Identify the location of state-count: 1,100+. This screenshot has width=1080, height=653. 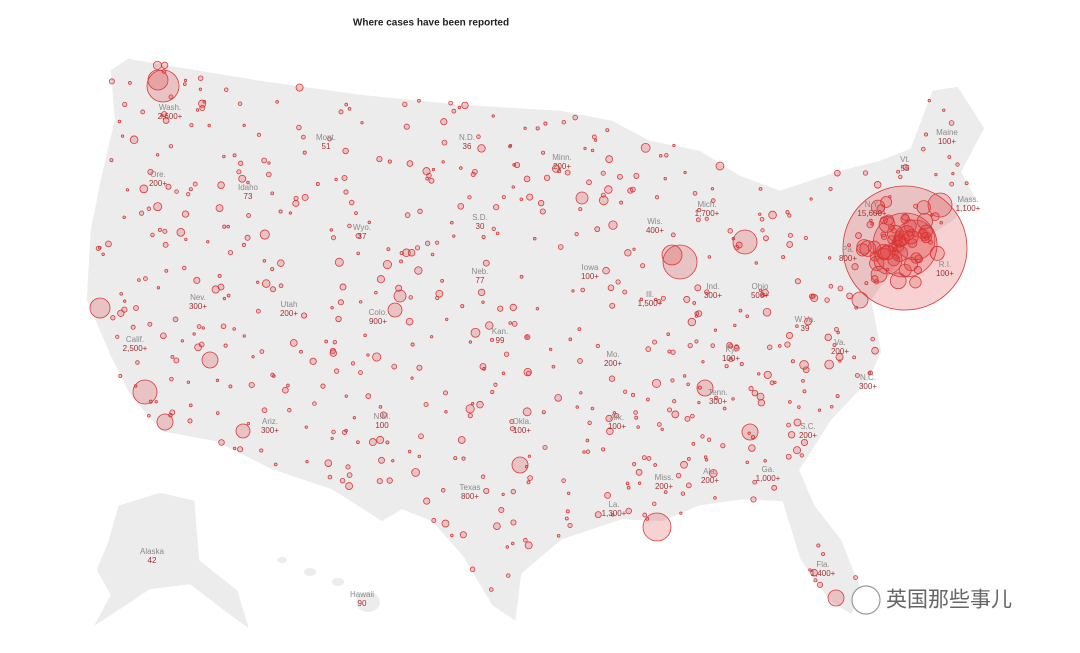
(968, 208).